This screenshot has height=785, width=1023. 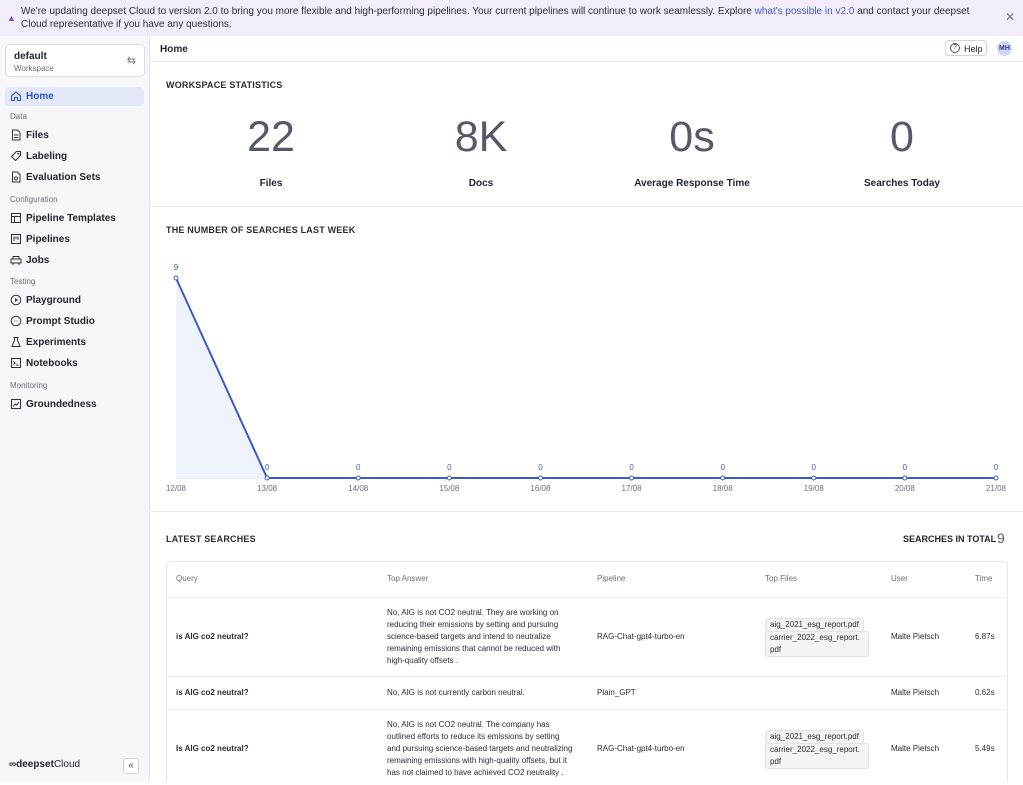 I want to click on sidebar-item-labeling: Labeling, so click(x=74, y=156).